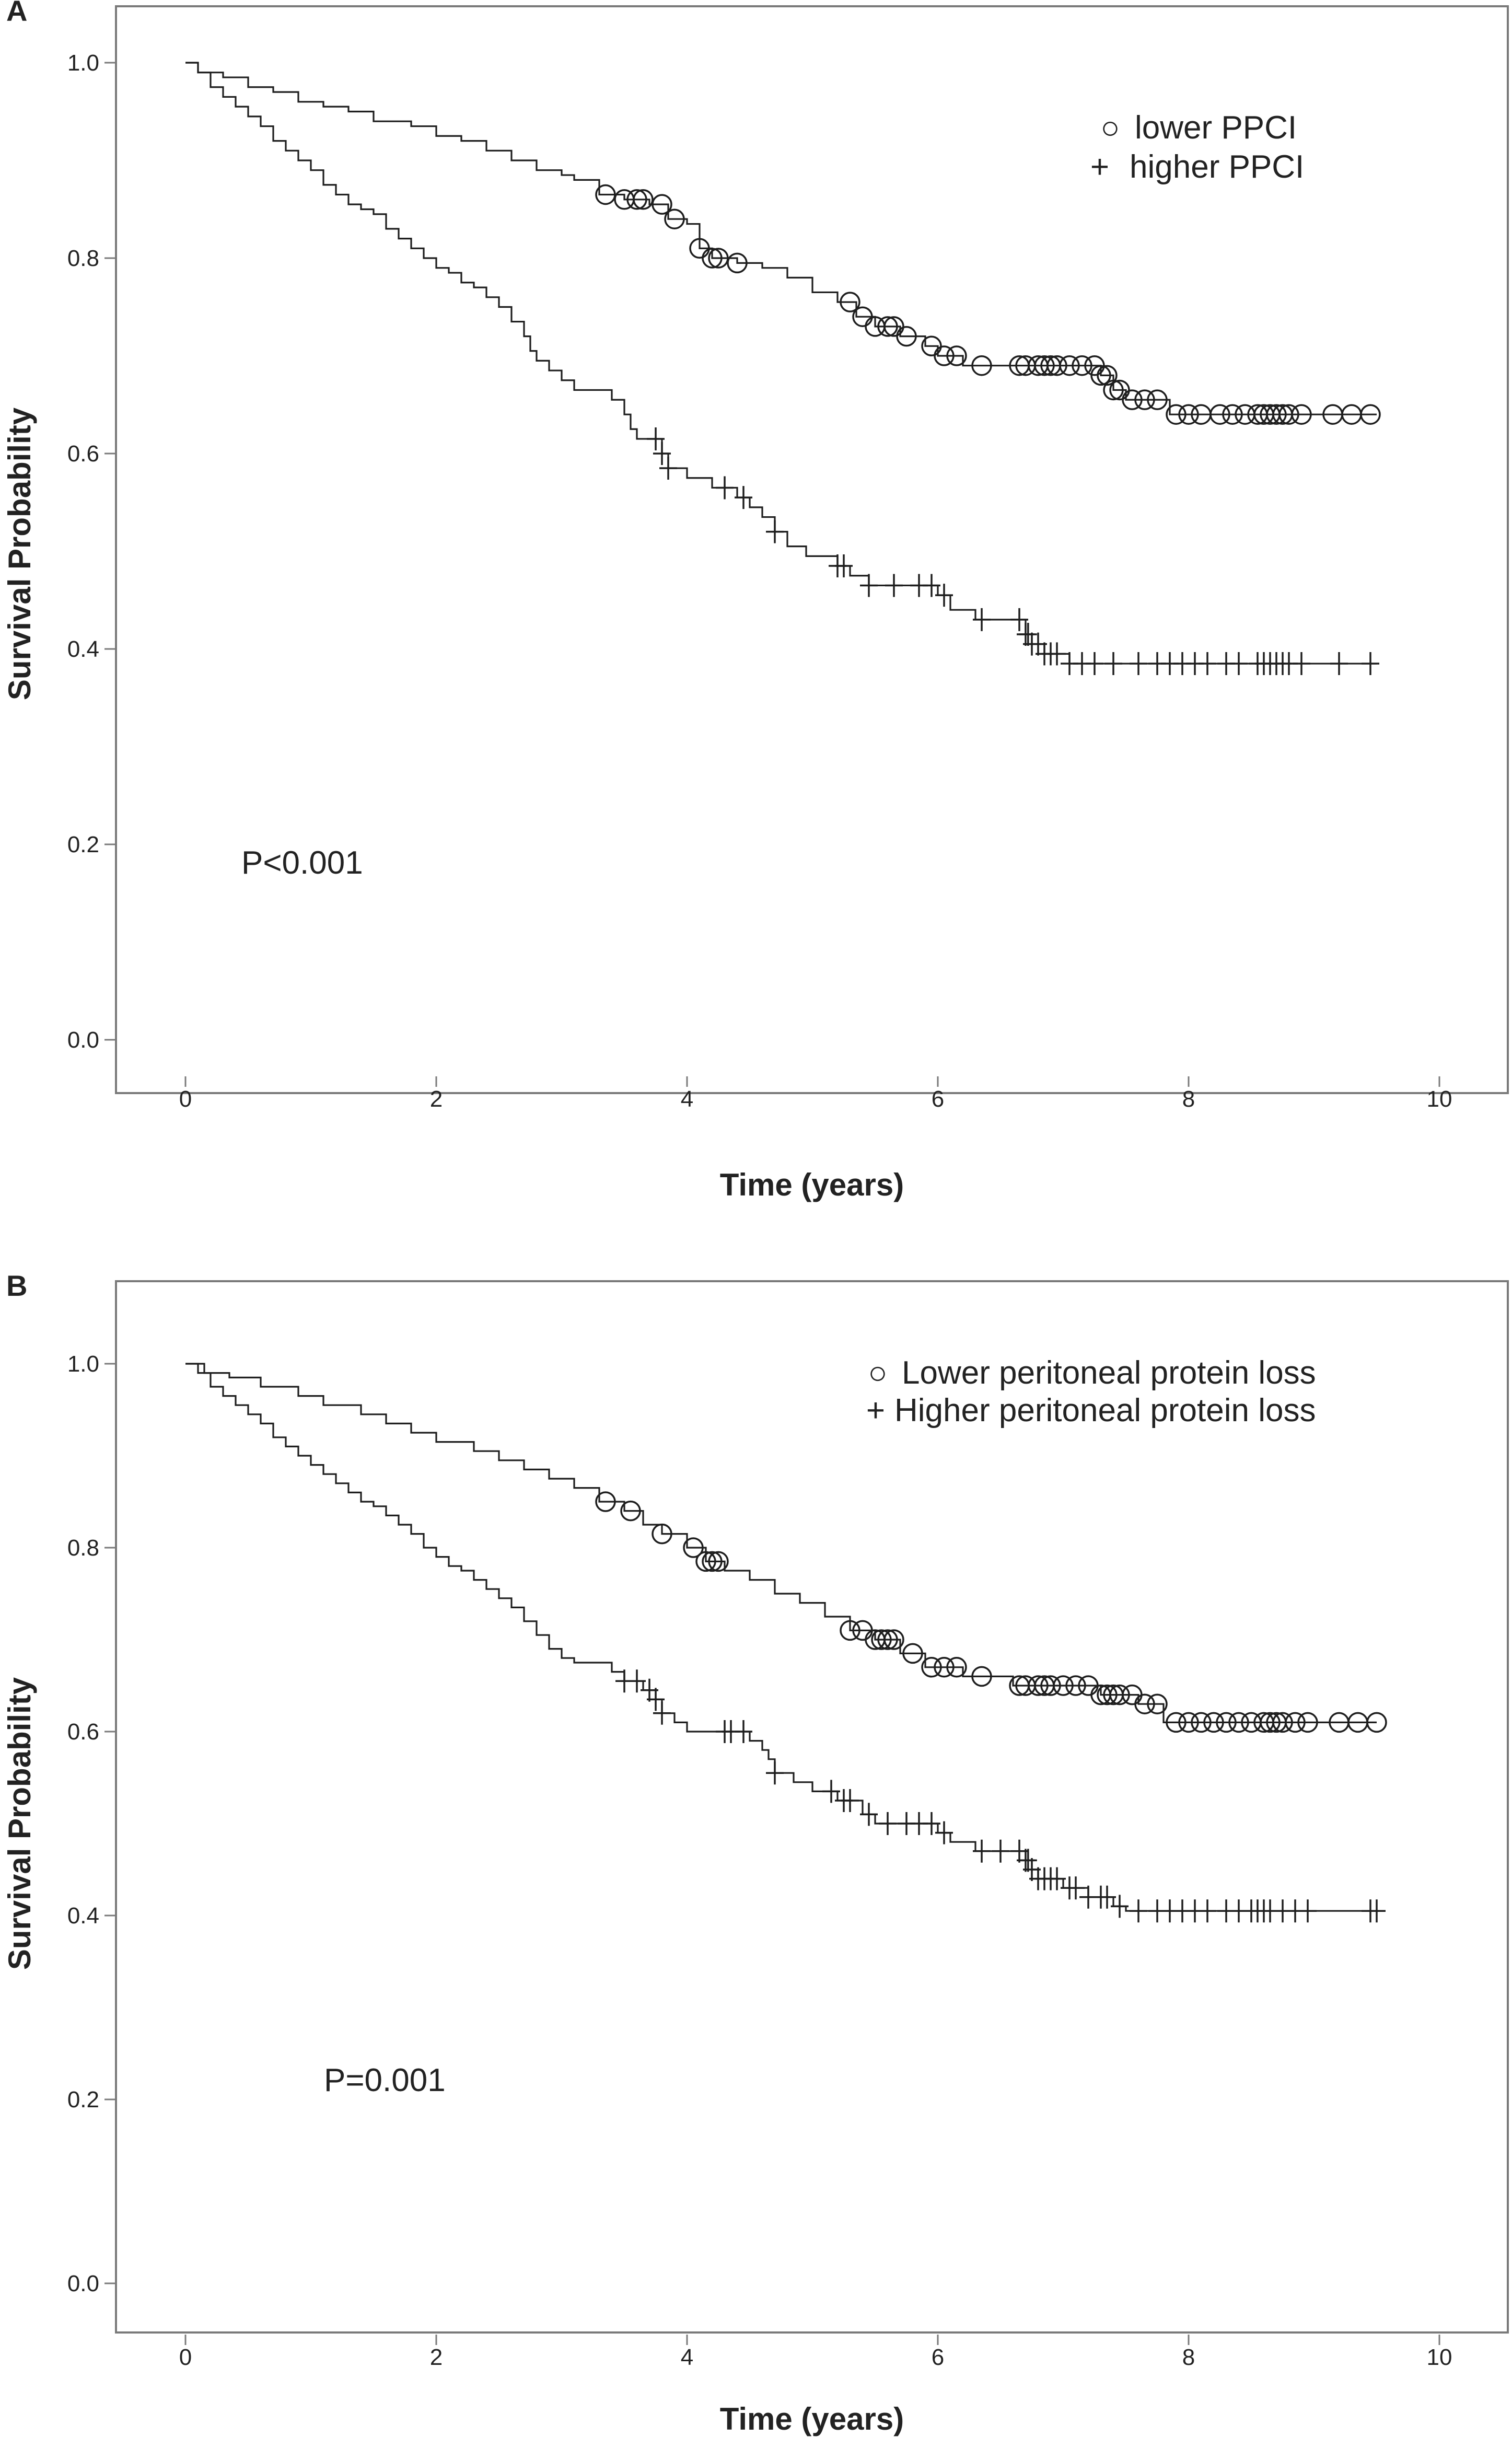 The height and width of the screenshot is (2449, 1512). What do you see at coordinates (1188, 1099) in the screenshot?
I see `x-tick-label: 8` at bounding box center [1188, 1099].